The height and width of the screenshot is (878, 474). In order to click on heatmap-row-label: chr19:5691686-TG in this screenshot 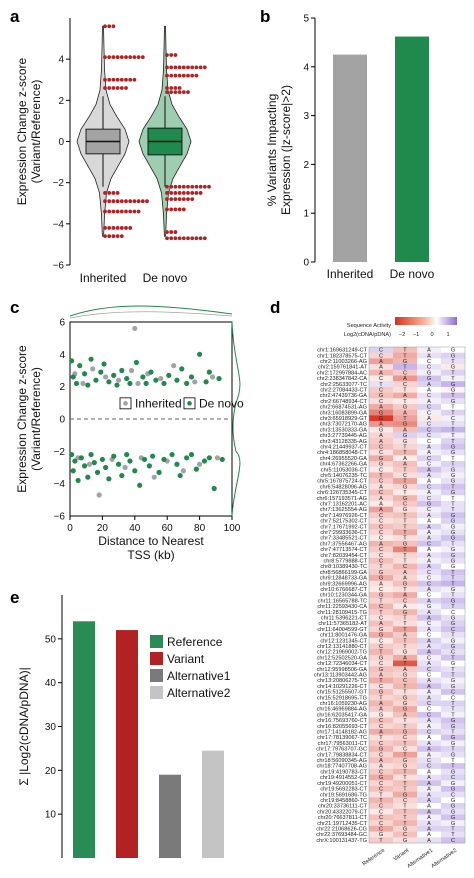, I will do `click(343, 795)`.